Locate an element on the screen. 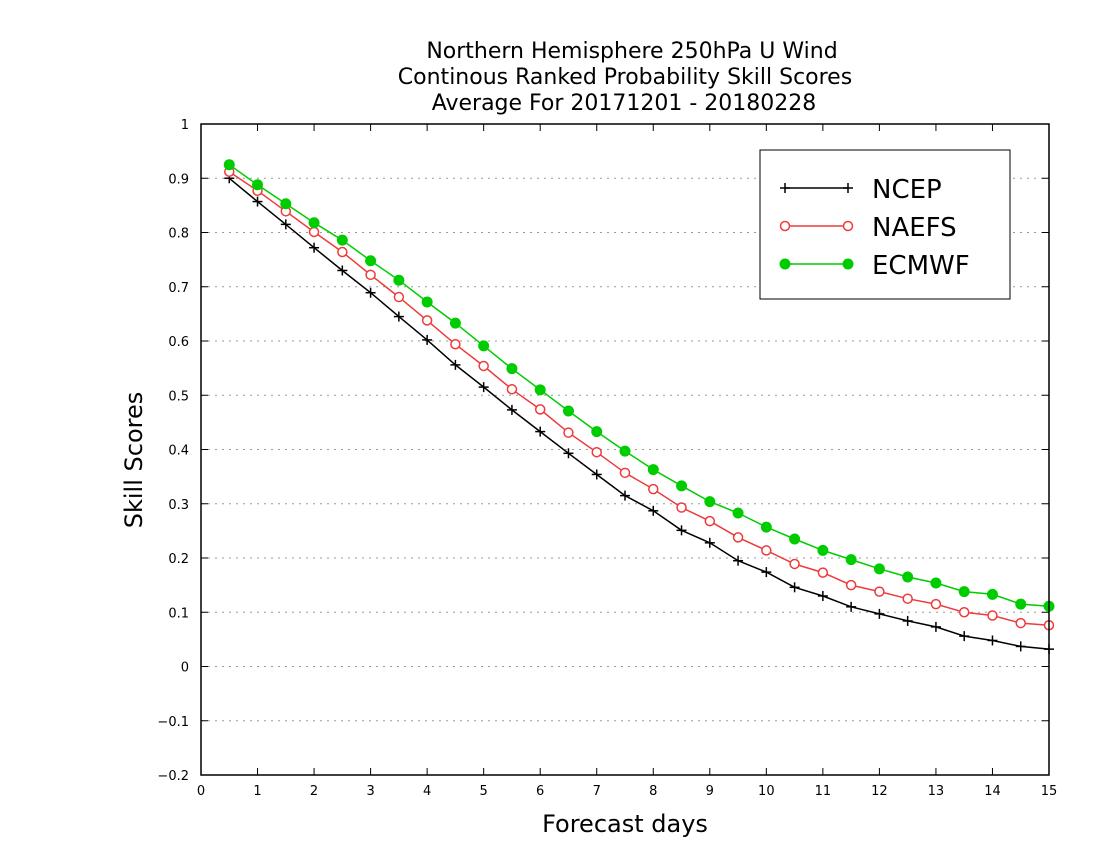 The width and height of the screenshot is (1100, 850). x-tick-label: 11 is located at coordinates (823, 791).